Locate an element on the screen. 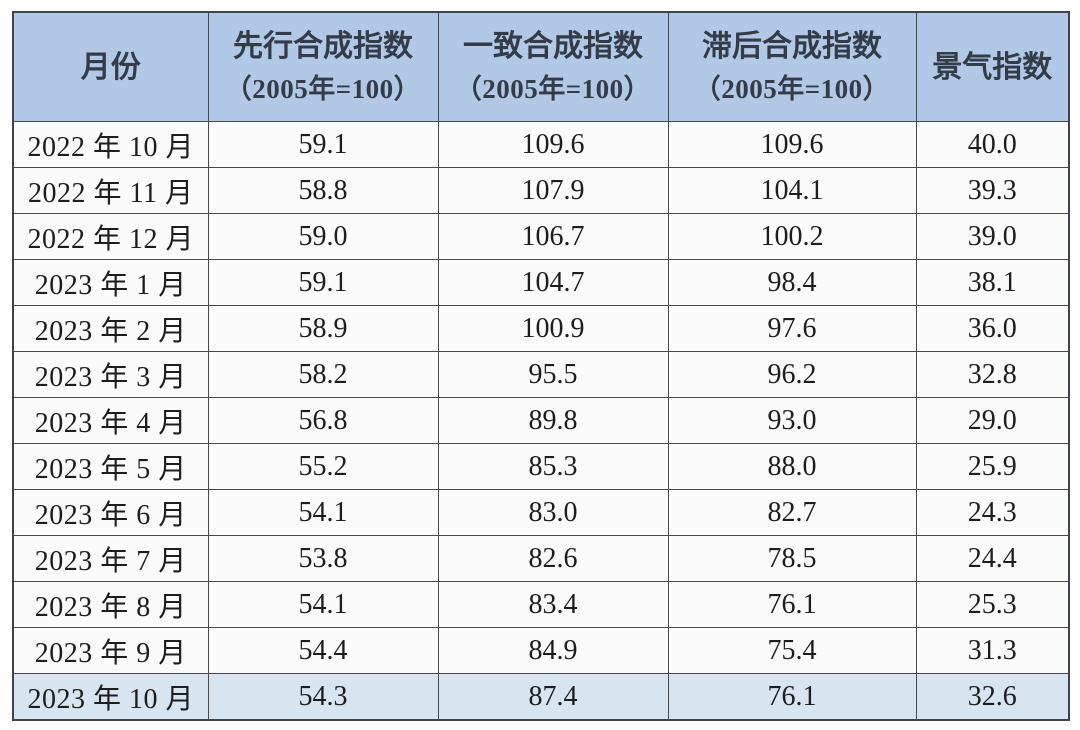 Image resolution: width=1080 pixels, height=730 pixels. table-row: 2023 年 6 月 54.1 83.0 82.7 24.3 is located at coordinates (541, 512).